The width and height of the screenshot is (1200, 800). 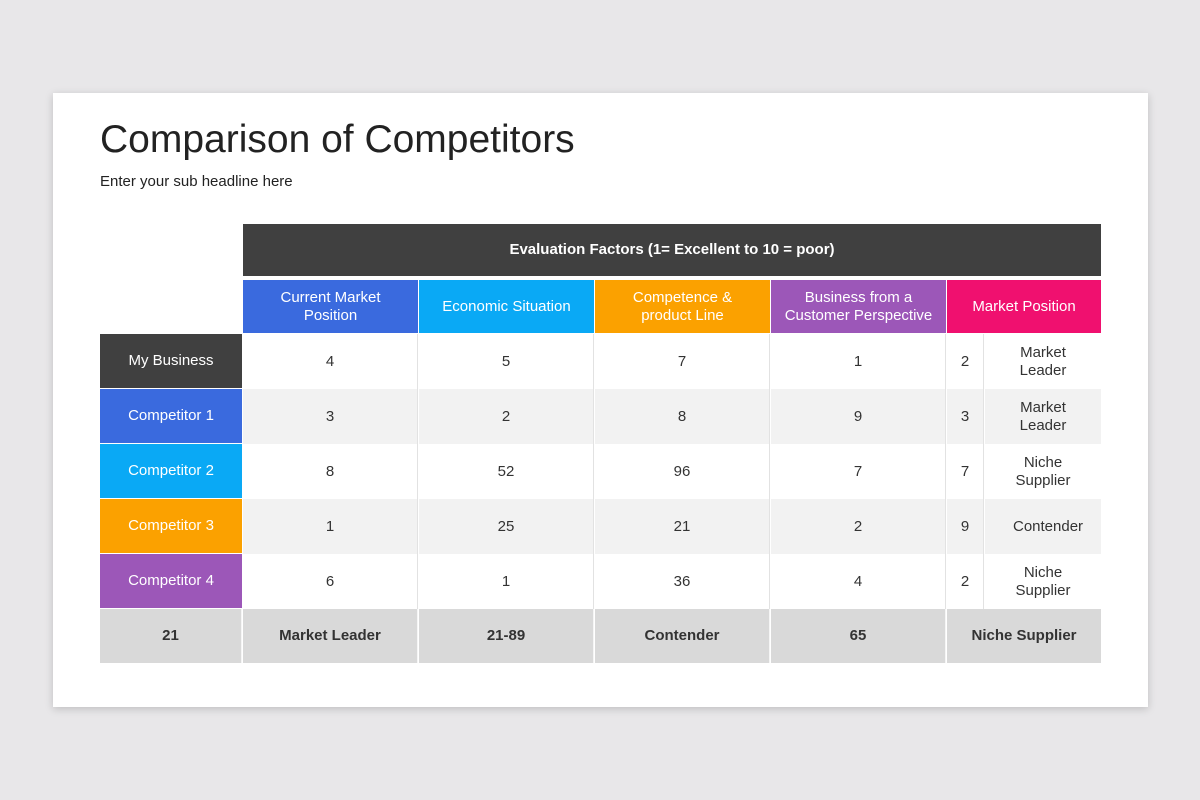 I want to click on column-header-text: Current Market Position, so click(x=330, y=306).